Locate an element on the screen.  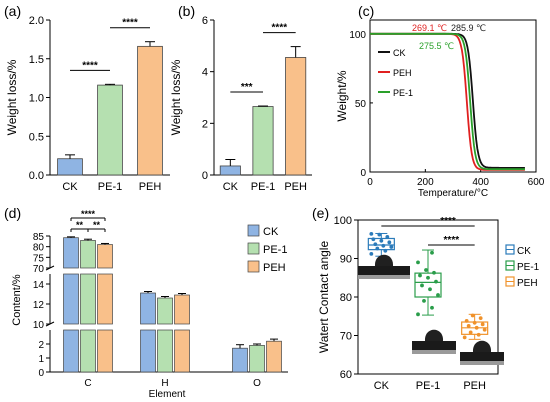
x-axis-label: Element is located at coordinates (167, 394).